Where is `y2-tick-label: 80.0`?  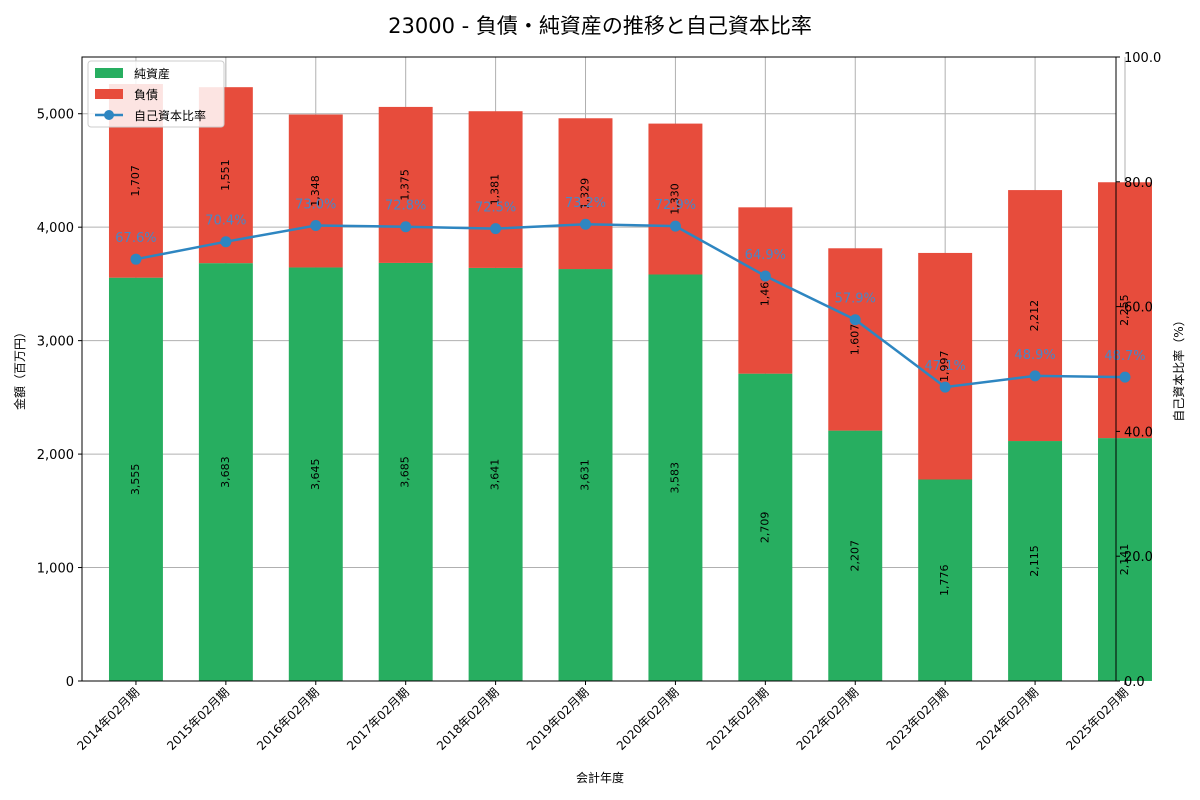
y2-tick-label: 80.0 is located at coordinates (1138, 183).